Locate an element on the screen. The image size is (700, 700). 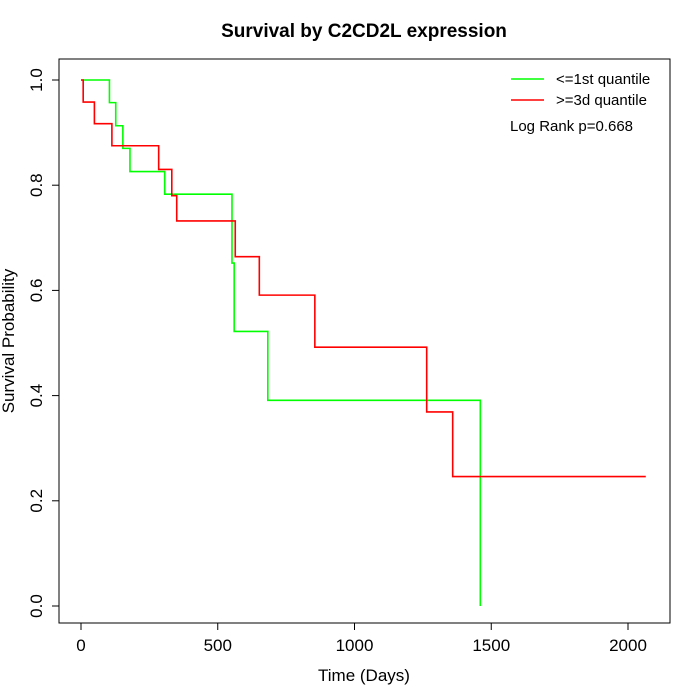
x-tick-label: 2000 is located at coordinates (628, 645).